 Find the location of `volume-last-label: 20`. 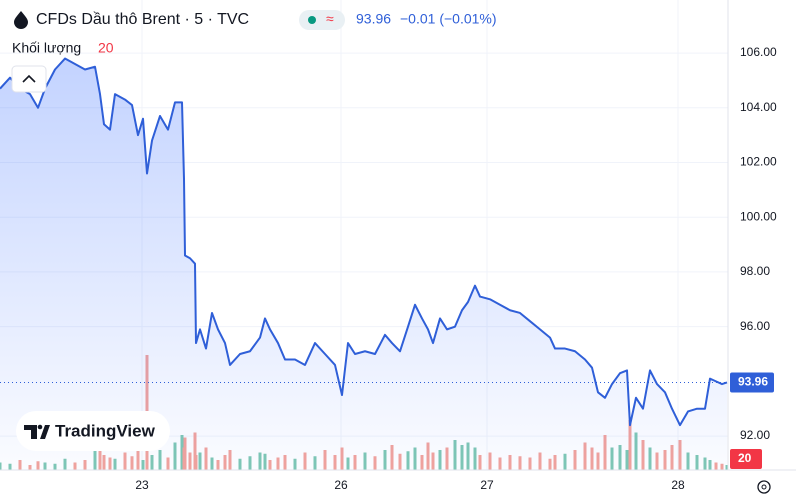

volume-last-label: 20 is located at coordinates (745, 458).